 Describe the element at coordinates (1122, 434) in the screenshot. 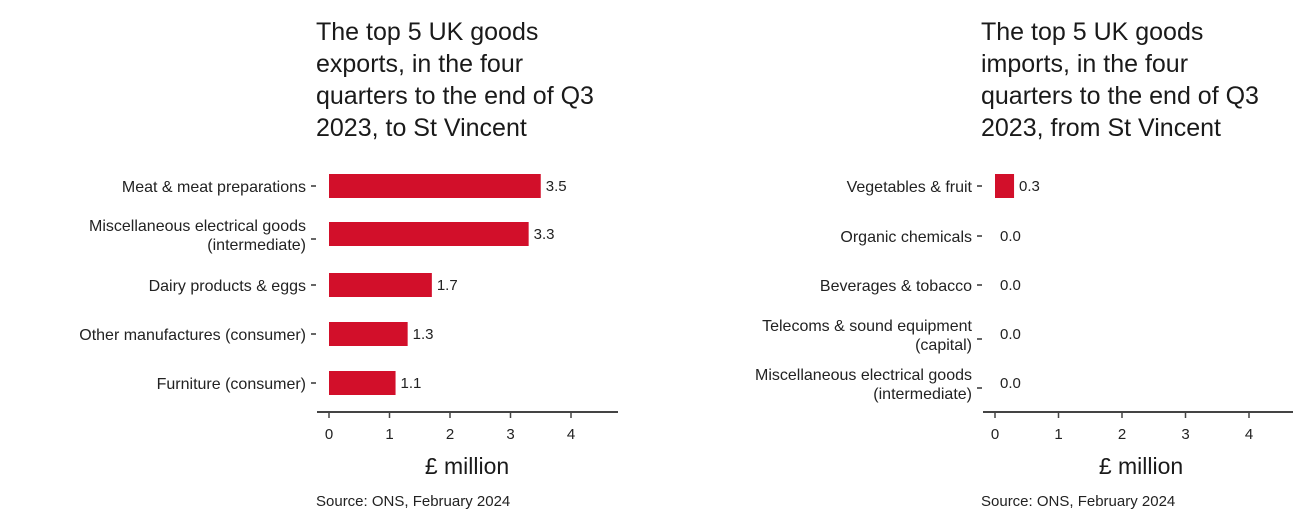

I see `imports-x-tick-label: 2` at that location.